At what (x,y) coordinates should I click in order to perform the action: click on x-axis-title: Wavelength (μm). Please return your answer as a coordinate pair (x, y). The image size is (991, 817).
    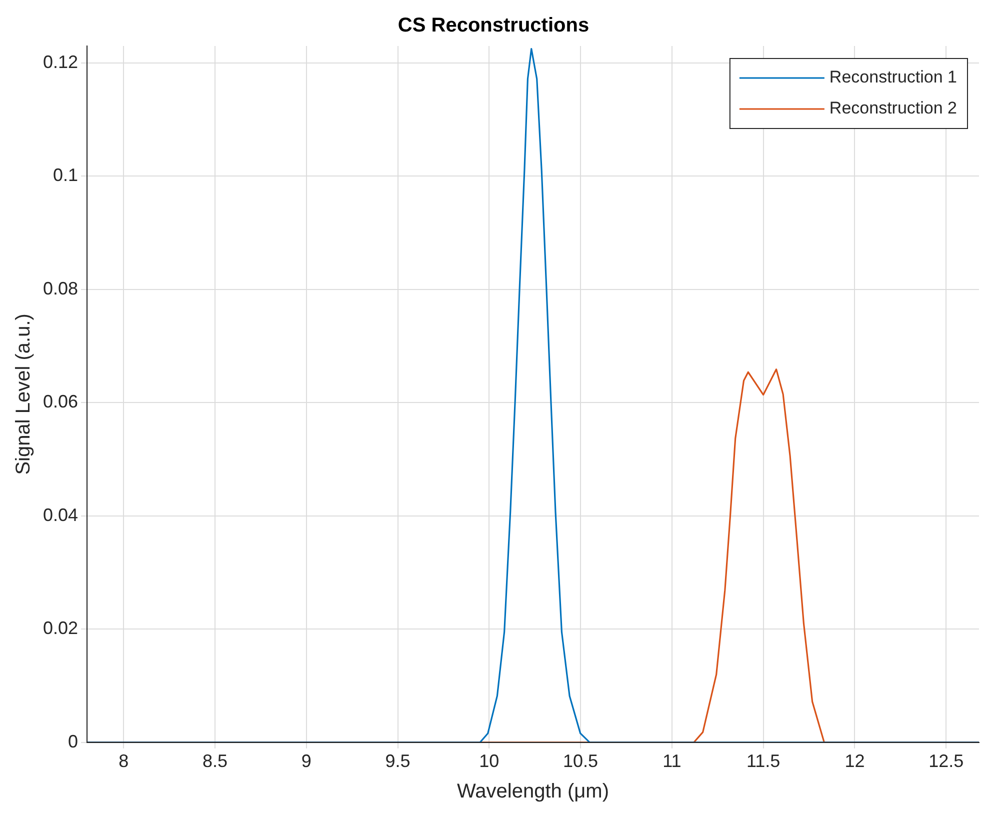
    Looking at the image, I should click on (533, 791).